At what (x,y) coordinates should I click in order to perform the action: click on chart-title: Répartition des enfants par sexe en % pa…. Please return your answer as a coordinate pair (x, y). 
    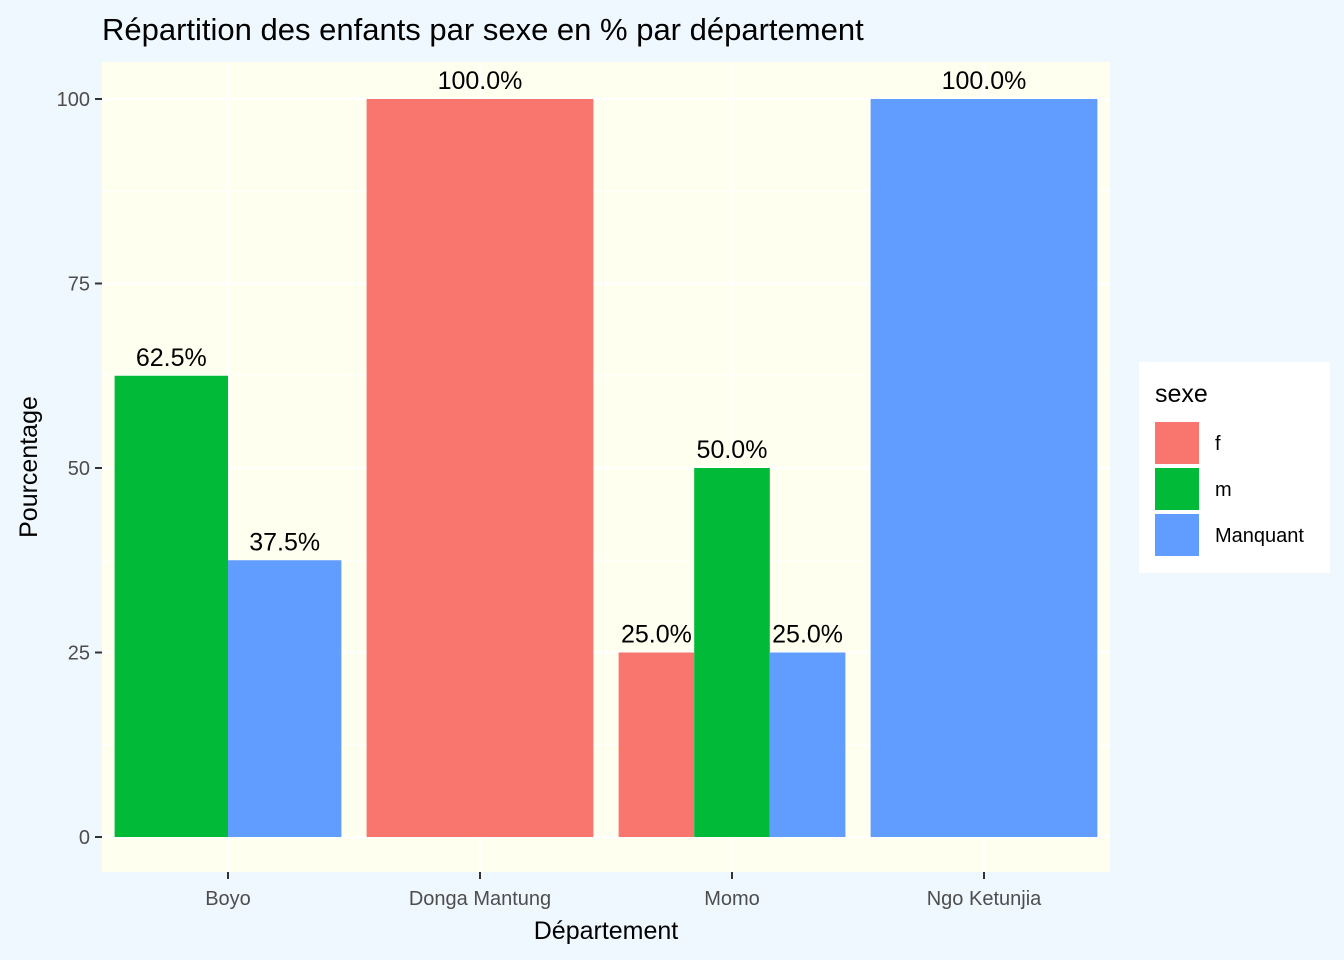
    Looking at the image, I should click on (483, 29).